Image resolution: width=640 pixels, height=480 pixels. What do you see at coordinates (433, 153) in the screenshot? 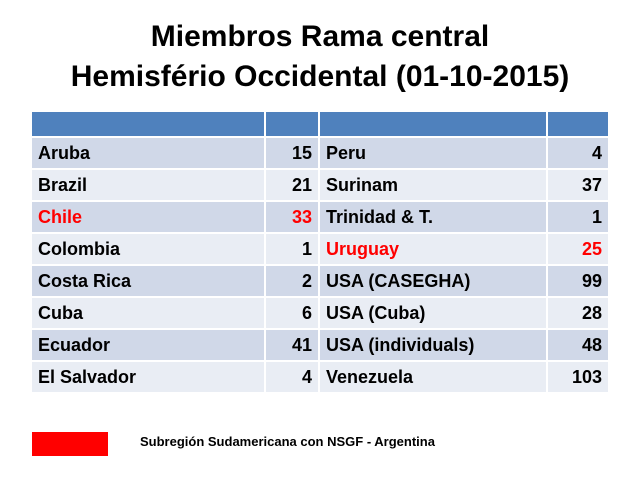
I see `name-cell: Peru` at bounding box center [433, 153].